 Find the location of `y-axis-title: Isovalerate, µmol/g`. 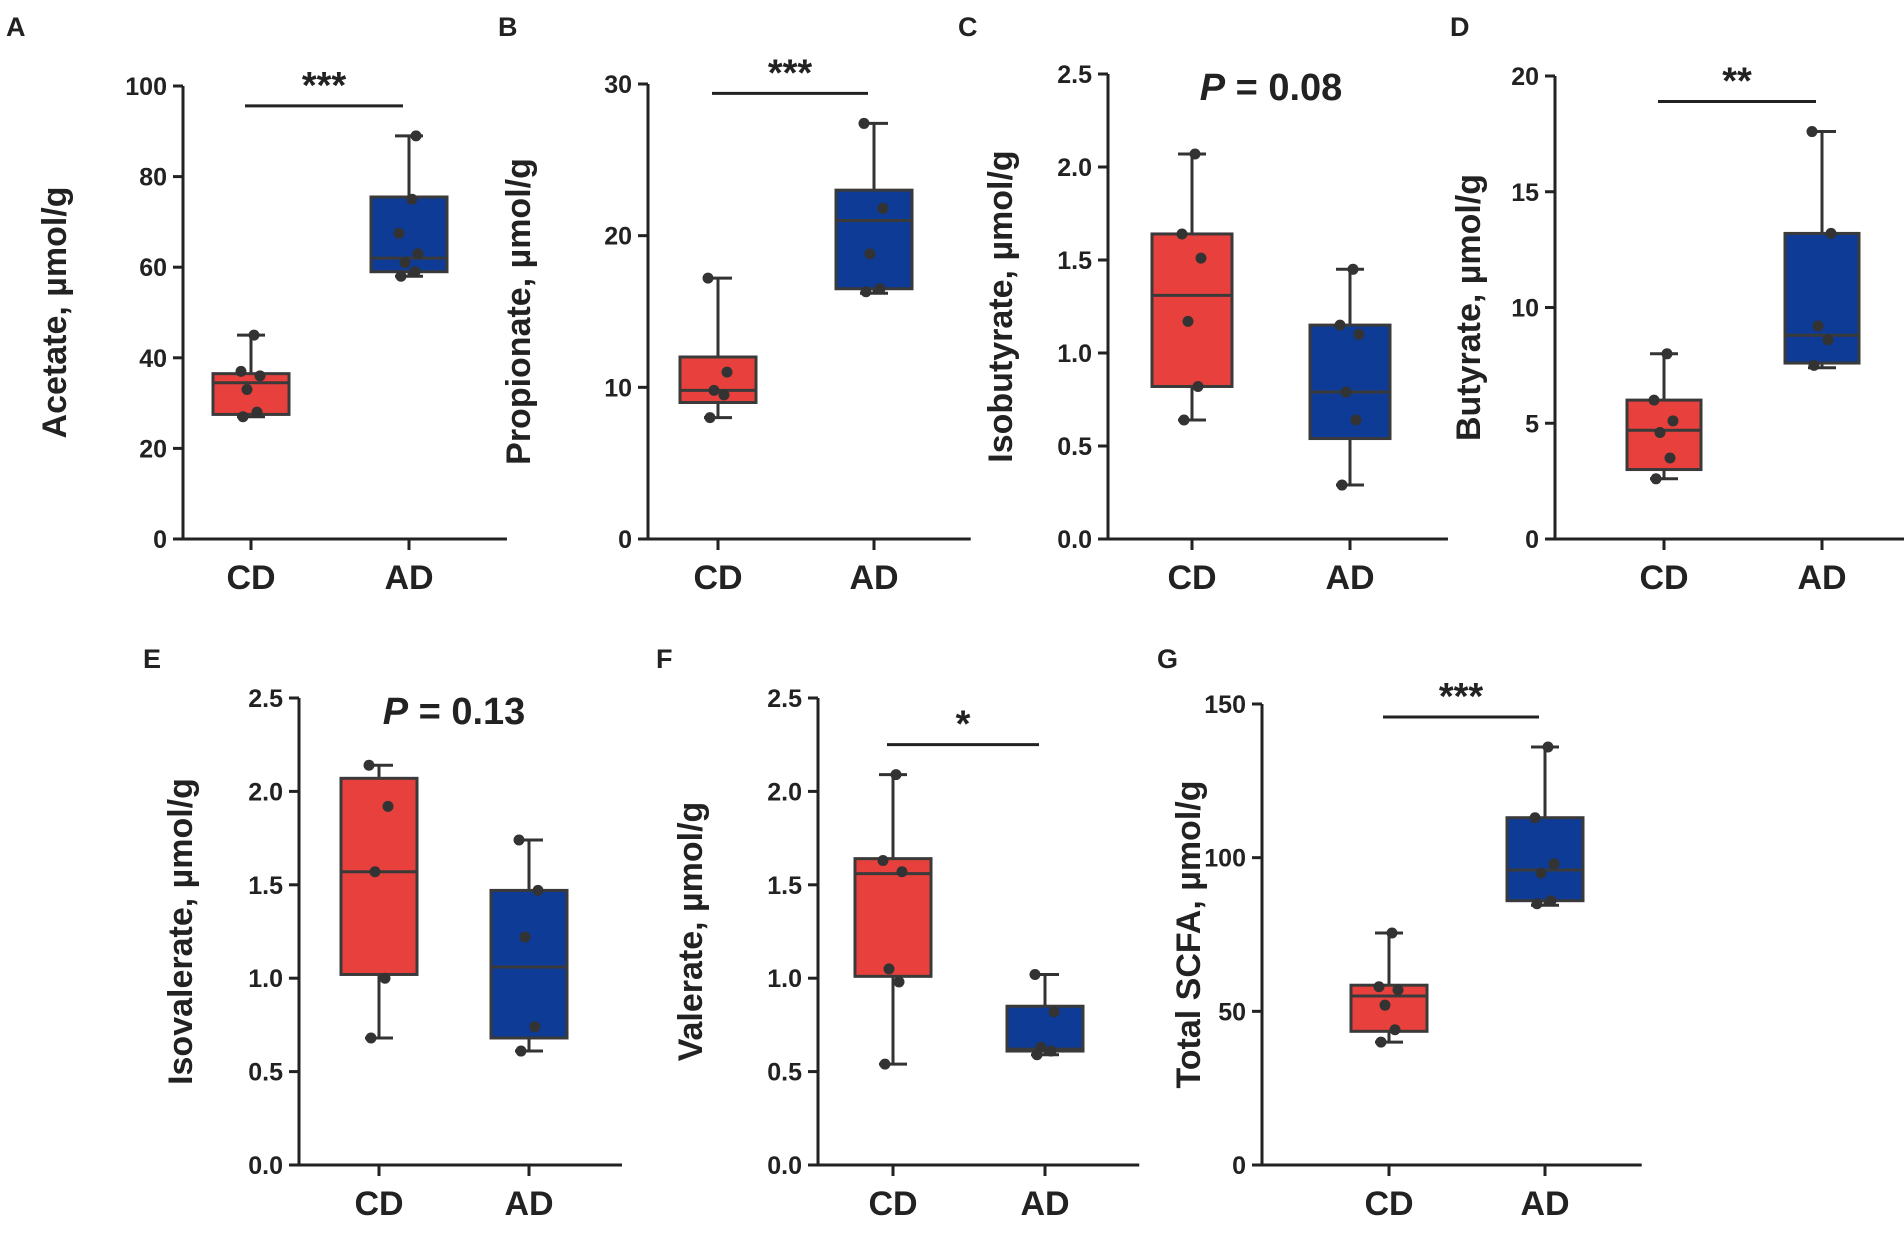

y-axis-title: Isovalerate, µmol/g is located at coordinates (181, 931).